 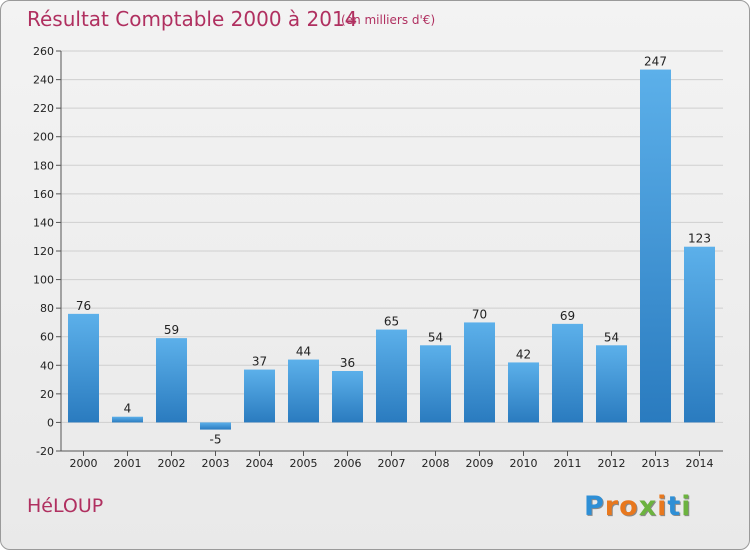 What do you see at coordinates (216, 463) in the screenshot?
I see `x-tick-label: 2003` at bounding box center [216, 463].